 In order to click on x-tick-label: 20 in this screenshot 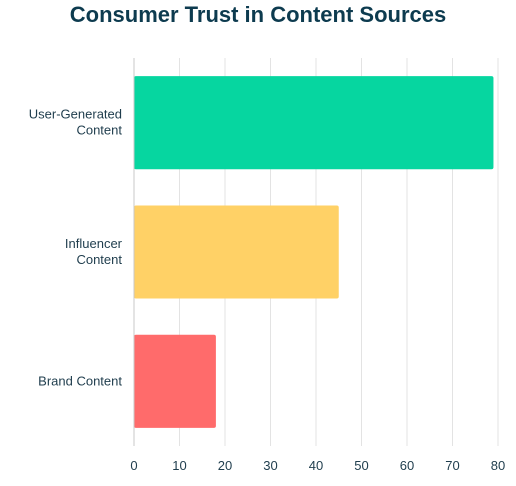, I will do `click(225, 465)`.